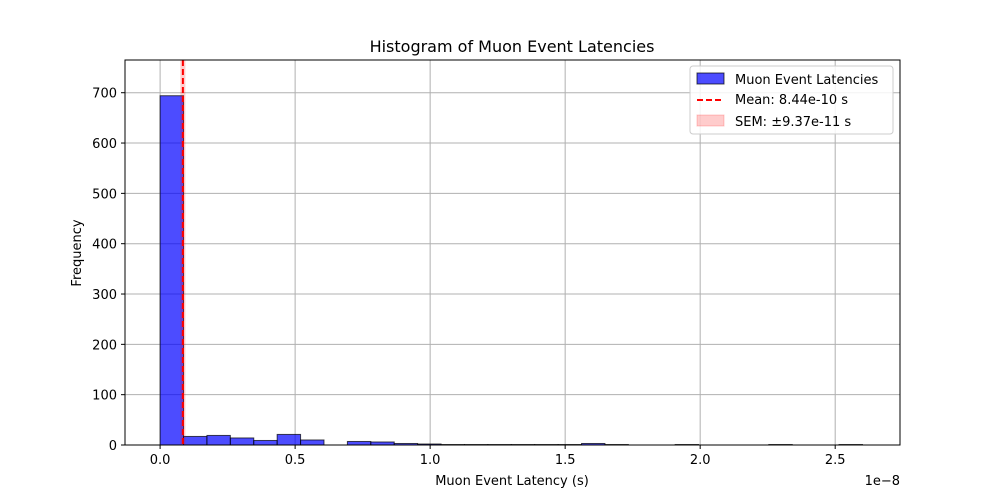  Describe the element at coordinates (104, 245) in the screenshot. I see `y-tick-label: 400` at that location.